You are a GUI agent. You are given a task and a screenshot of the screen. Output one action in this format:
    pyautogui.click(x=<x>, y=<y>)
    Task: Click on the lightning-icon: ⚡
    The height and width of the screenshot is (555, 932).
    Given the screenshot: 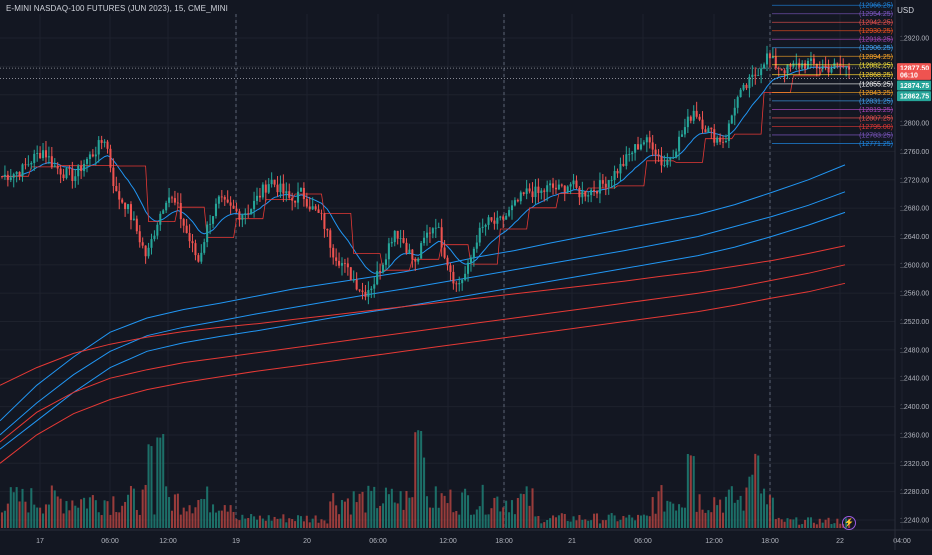 What is the action you would take?
    pyautogui.click(x=849, y=523)
    